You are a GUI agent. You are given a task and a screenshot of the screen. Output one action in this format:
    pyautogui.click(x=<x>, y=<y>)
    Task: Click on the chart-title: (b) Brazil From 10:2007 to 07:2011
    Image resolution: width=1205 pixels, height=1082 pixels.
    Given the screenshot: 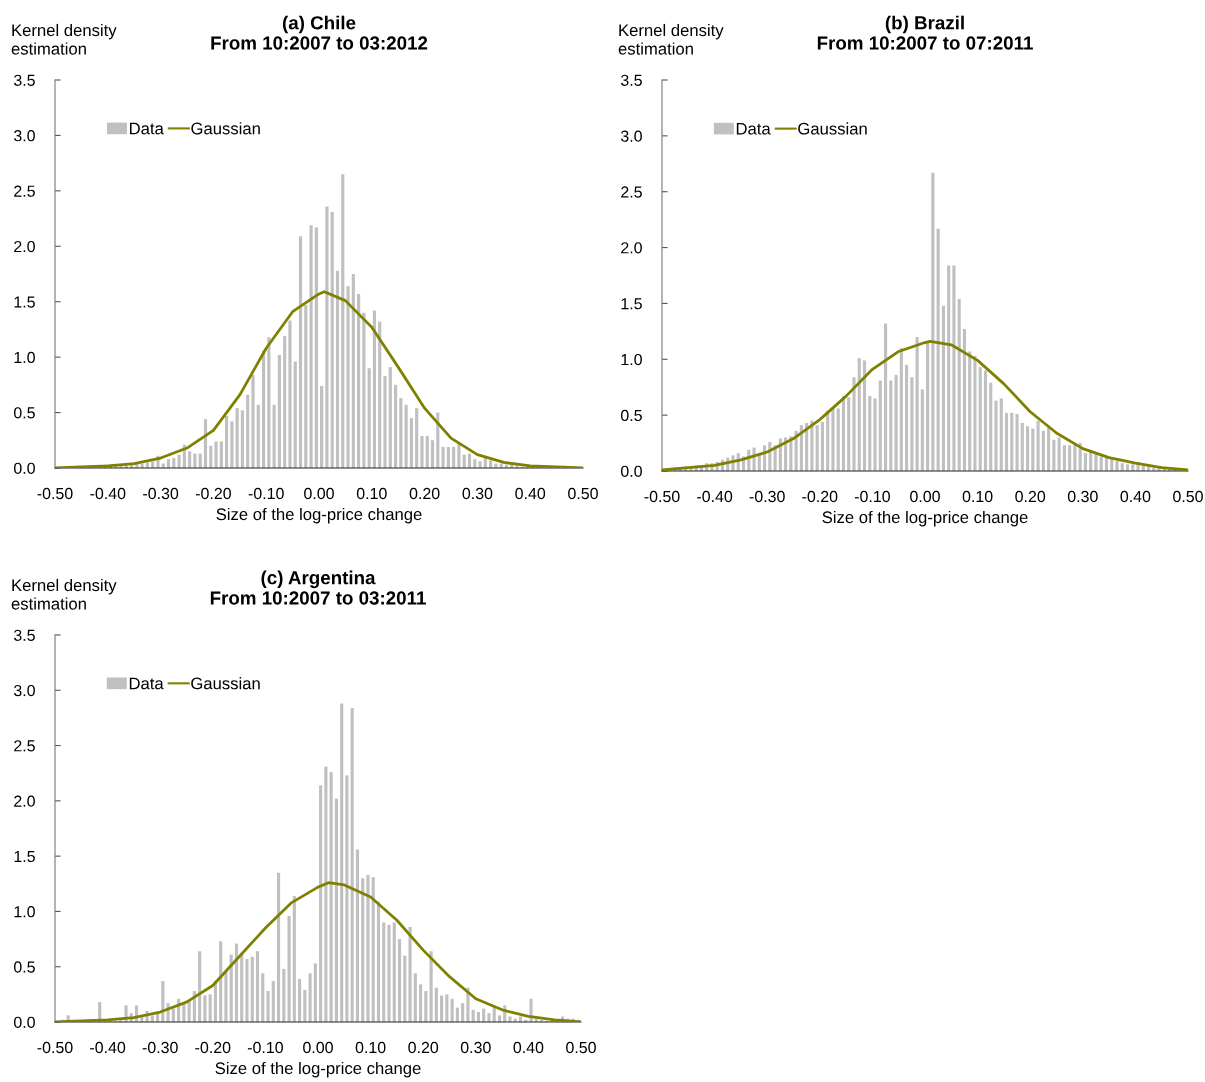 What is the action you would take?
    pyautogui.click(x=925, y=32)
    